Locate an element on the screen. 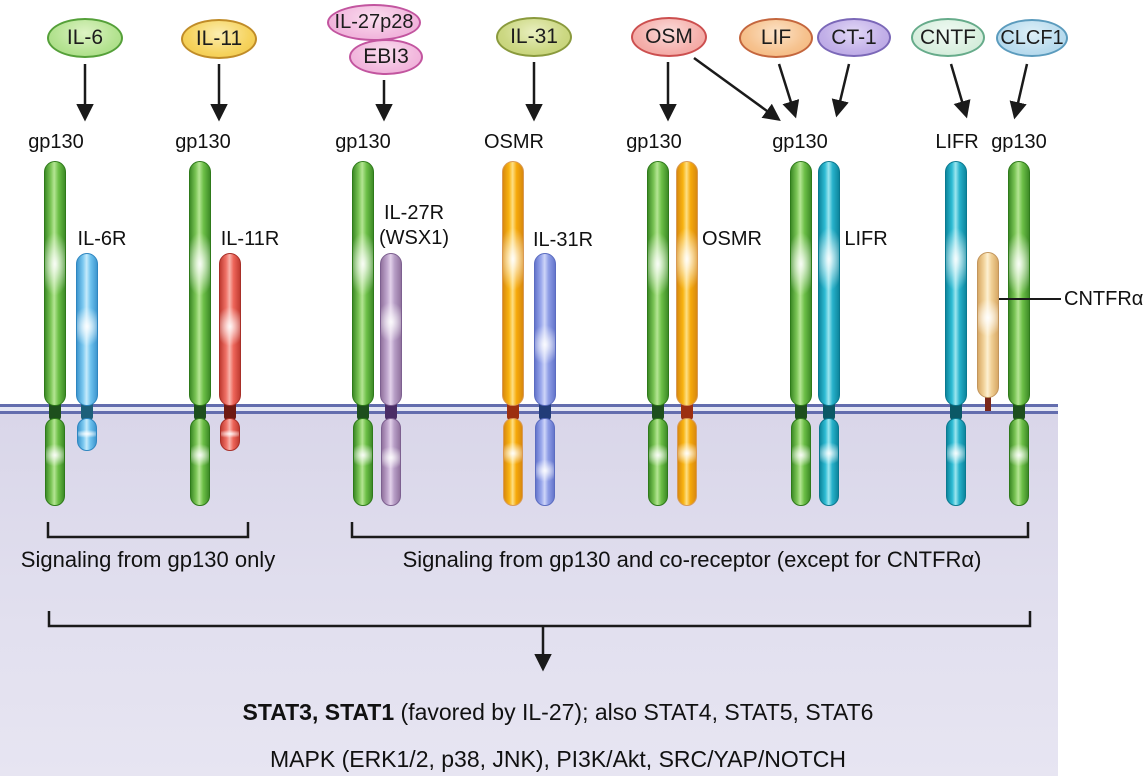 The height and width of the screenshot is (776, 1145). cytokine-osm-label: OSM is located at coordinates (669, 36).